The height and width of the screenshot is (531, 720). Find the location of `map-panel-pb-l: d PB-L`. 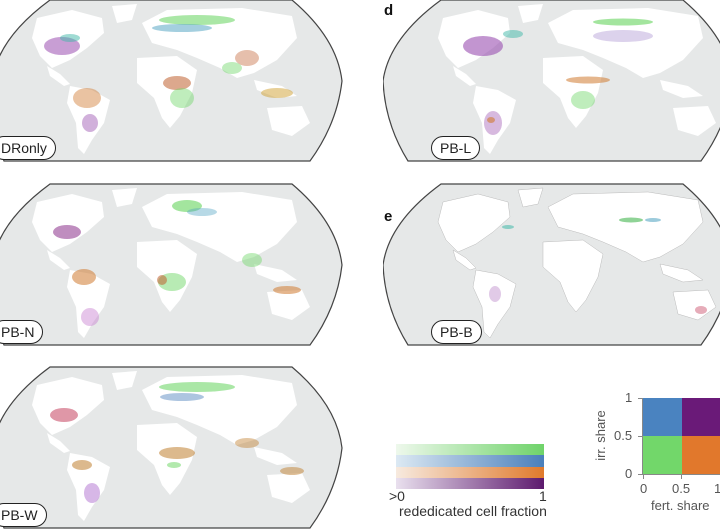

map-panel-pb-l: d PB-L is located at coordinates (551, 82).